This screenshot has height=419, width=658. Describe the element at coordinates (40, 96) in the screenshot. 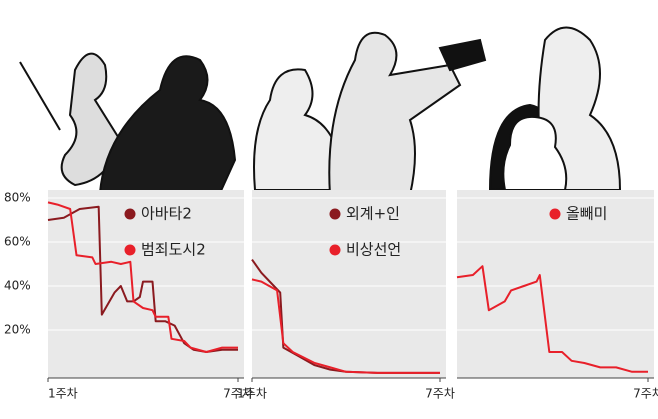

I see `spear` at that location.